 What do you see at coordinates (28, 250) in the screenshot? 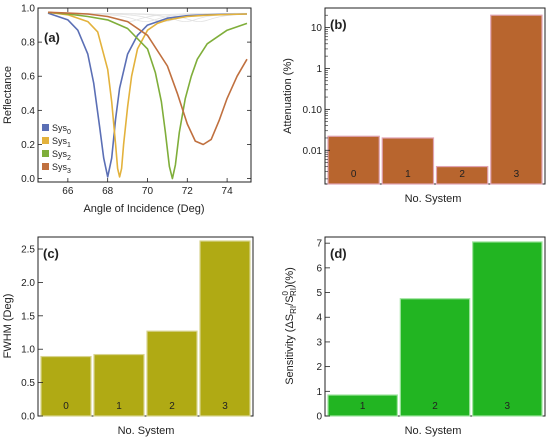
I see `y-tick-label: 2.5` at bounding box center [28, 250].